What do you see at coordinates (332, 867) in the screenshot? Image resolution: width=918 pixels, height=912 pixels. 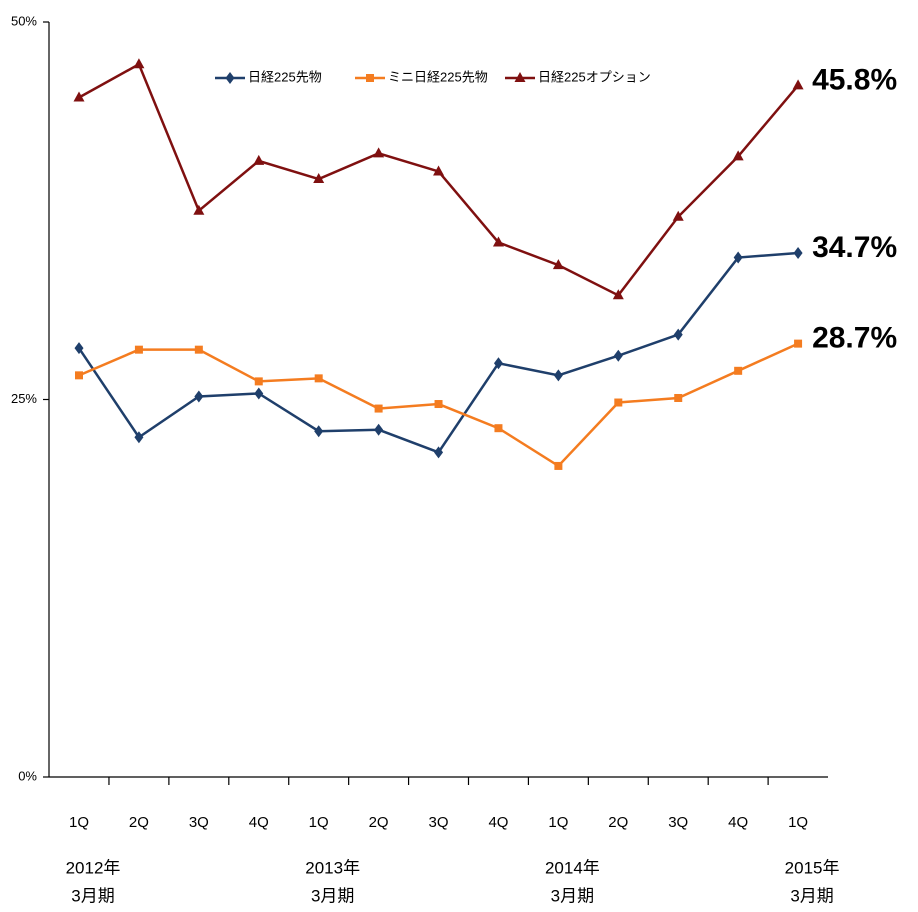 I see `group-label: 2013年` at bounding box center [332, 867].